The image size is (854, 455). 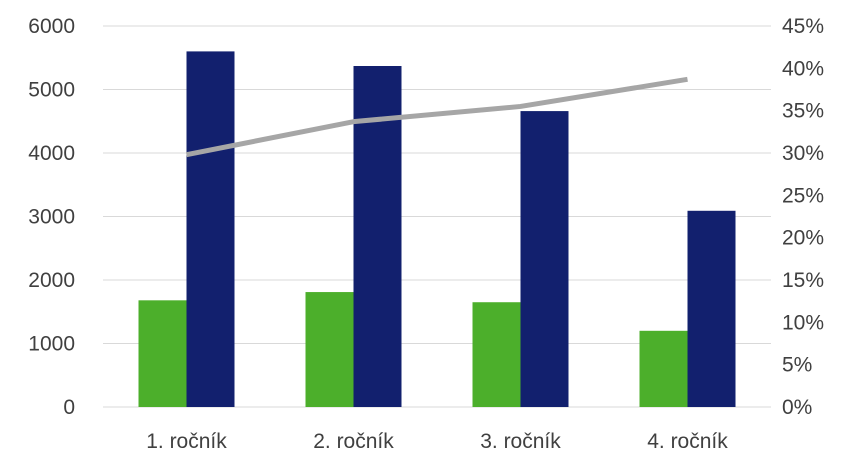 What do you see at coordinates (51, 344) in the screenshot?
I see `left-tick-label: 1000` at bounding box center [51, 344].